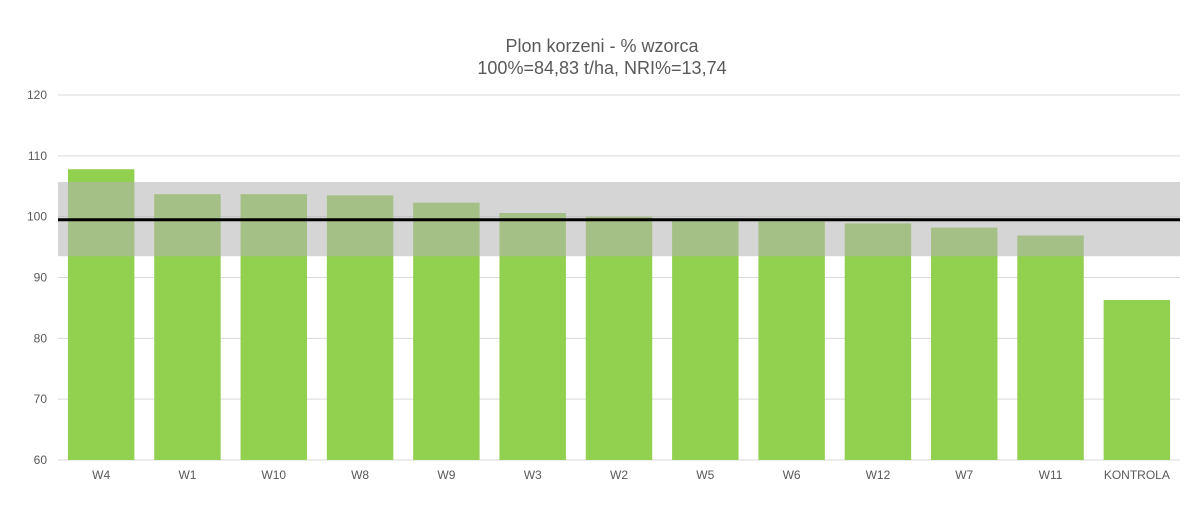 The height and width of the screenshot is (513, 1204). What do you see at coordinates (37, 156) in the screenshot?
I see `y-tick-label: 110` at bounding box center [37, 156].